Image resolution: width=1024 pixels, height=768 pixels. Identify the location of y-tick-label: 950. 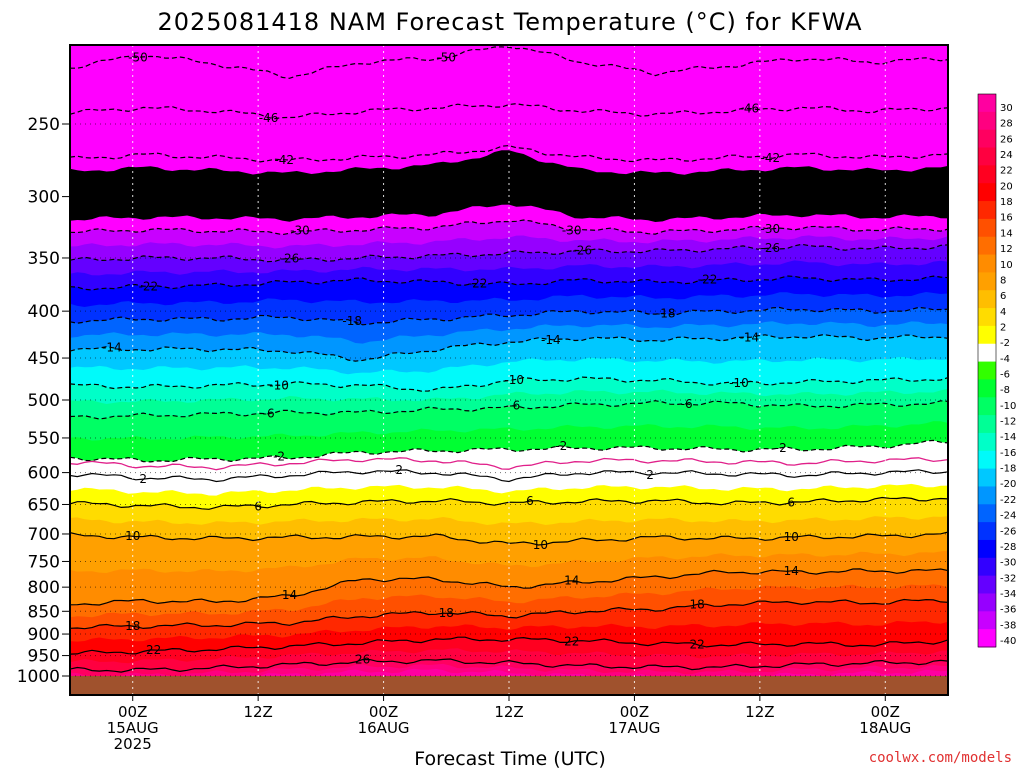
(44, 657).